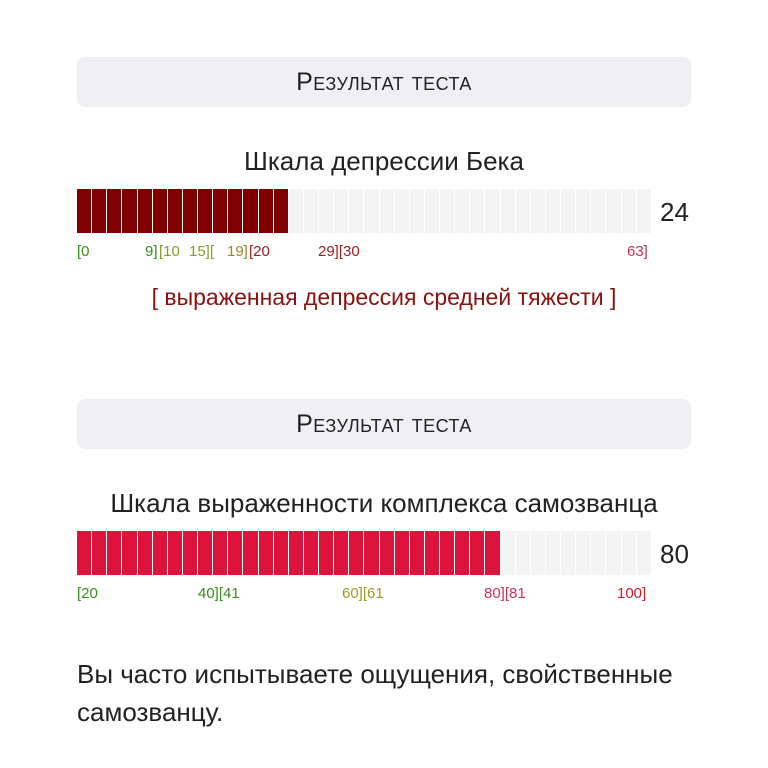 Image resolution: width=768 pixels, height=768 pixels. What do you see at coordinates (674, 554) in the screenshot?
I see `test2-score-value: 80` at bounding box center [674, 554].